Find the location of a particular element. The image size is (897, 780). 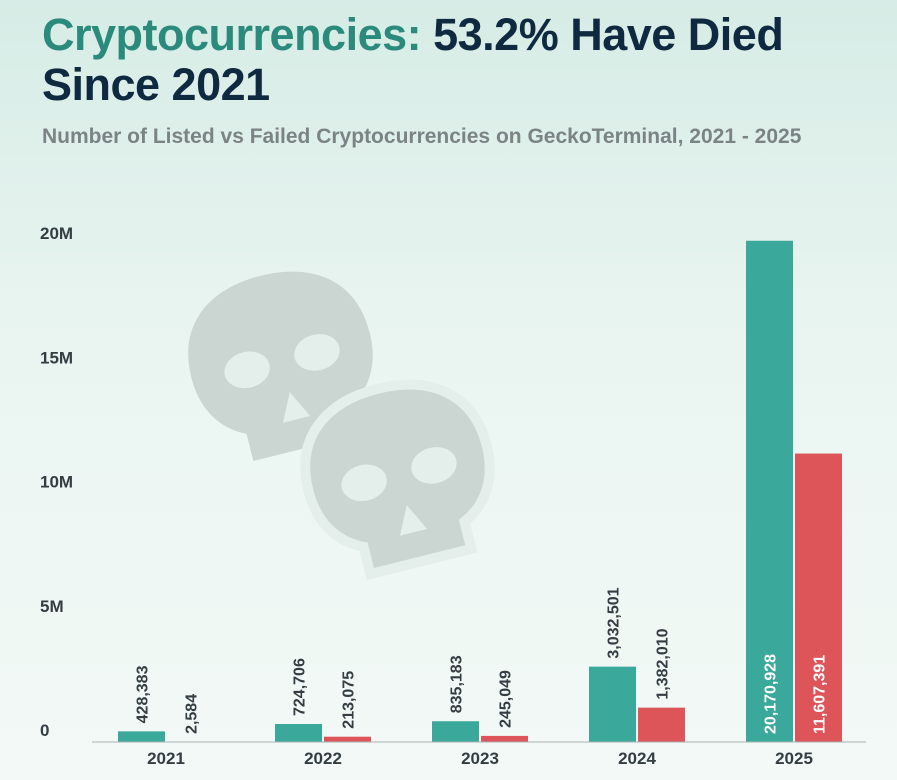

bar-failed-2022 is located at coordinates (347, 739).